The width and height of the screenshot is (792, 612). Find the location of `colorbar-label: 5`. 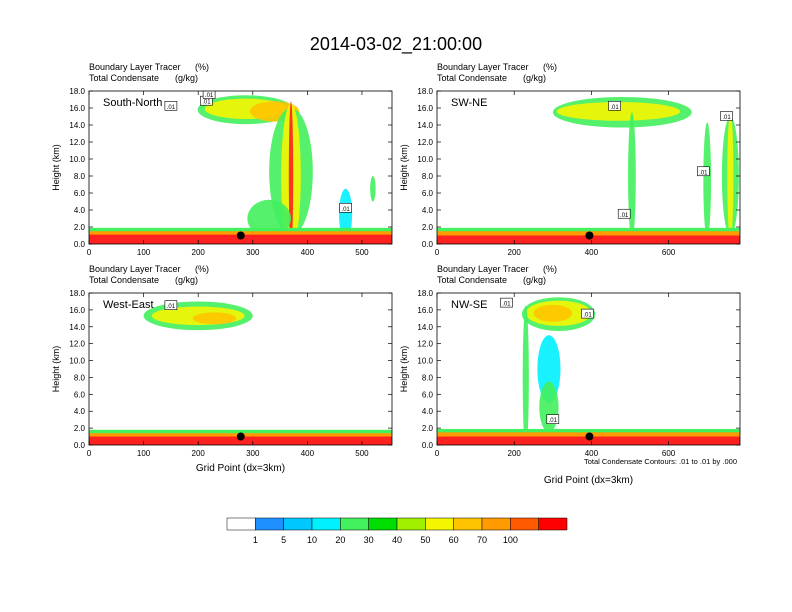

colorbar-label: 5 is located at coordinates (283, 540).